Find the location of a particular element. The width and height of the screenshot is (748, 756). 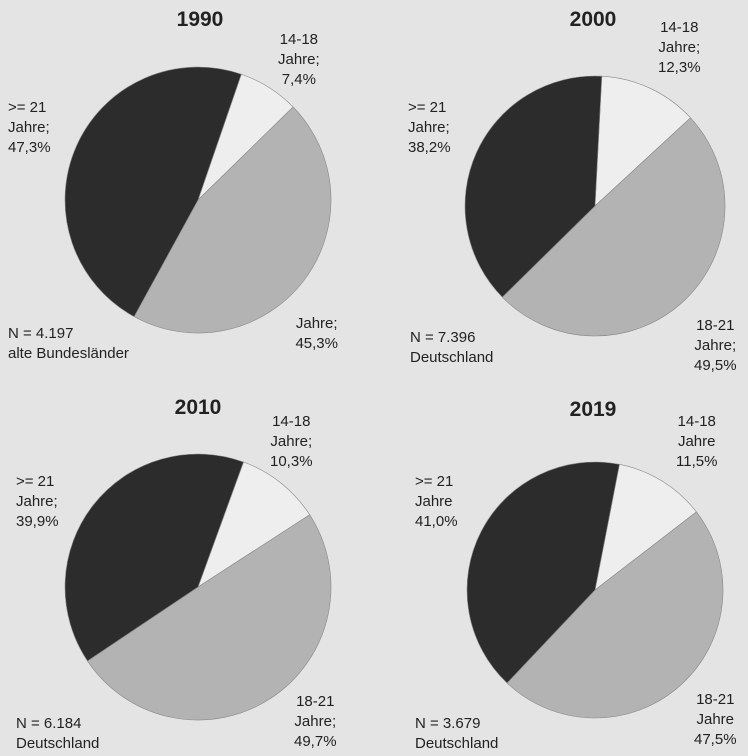

pie-title: 2010 is located at coordinates (198, 407).